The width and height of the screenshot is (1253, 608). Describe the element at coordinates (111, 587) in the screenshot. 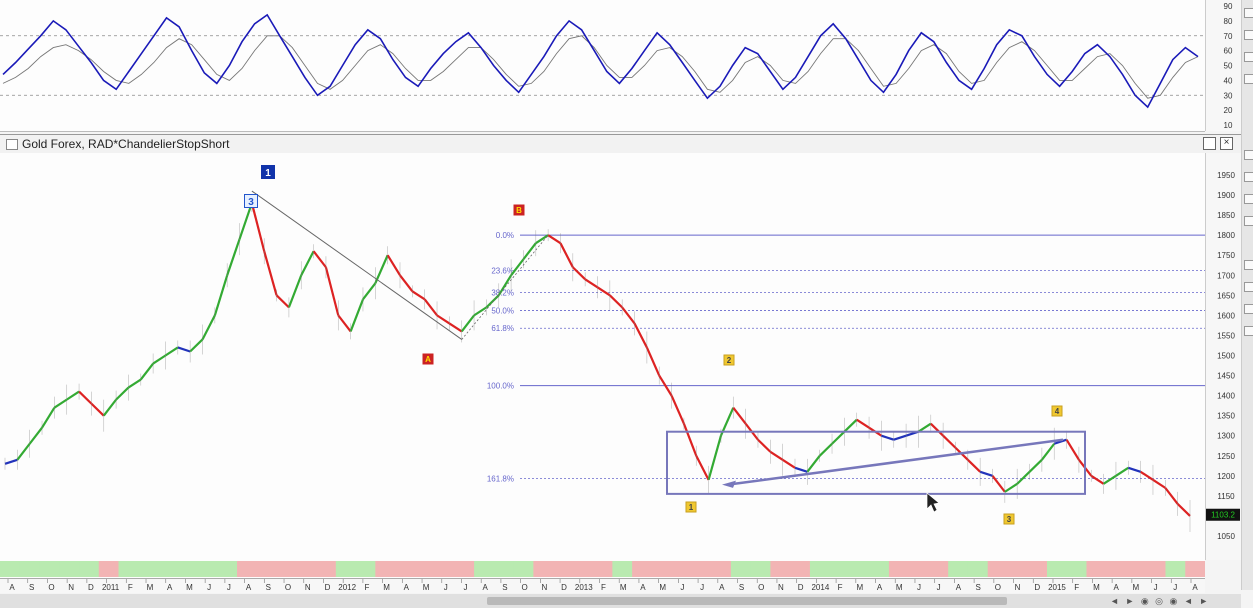

I see `date-tick-label: 2011` at that location.